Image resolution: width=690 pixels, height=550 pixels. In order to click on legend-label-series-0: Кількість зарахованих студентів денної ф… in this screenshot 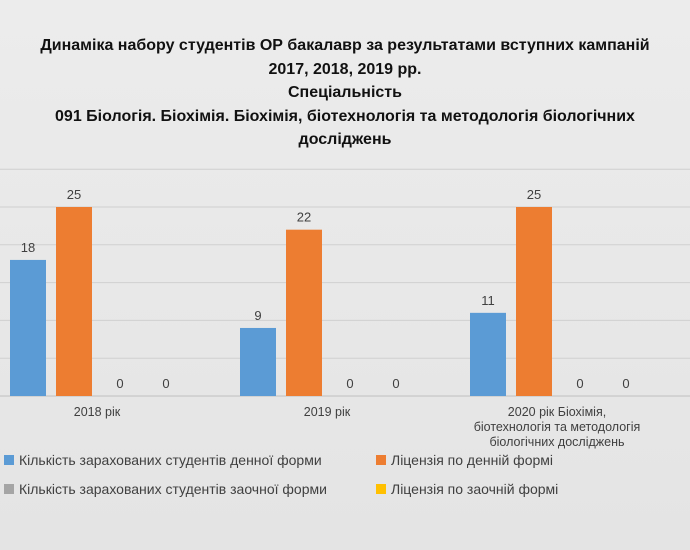, I will do `click(170, 460)`.